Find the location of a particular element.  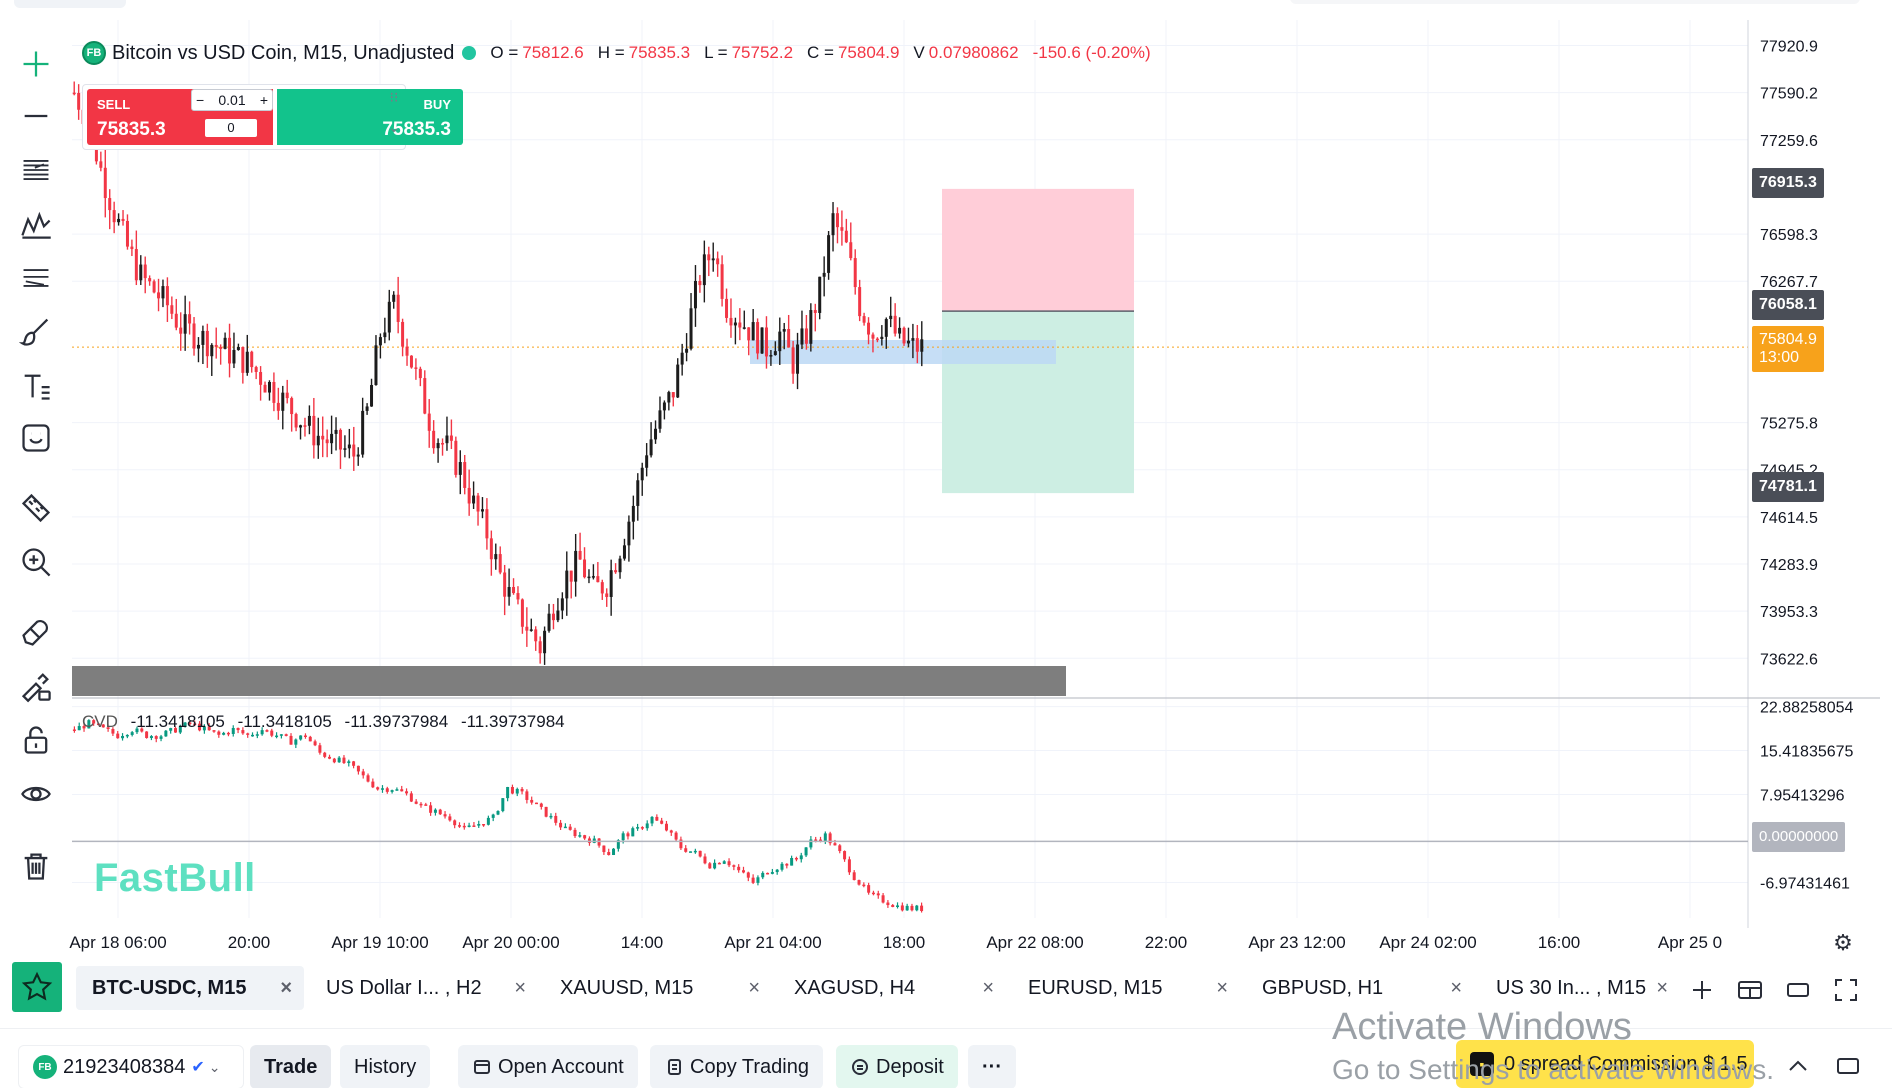

fib-lines-icon is located at coordinates (36, 170).